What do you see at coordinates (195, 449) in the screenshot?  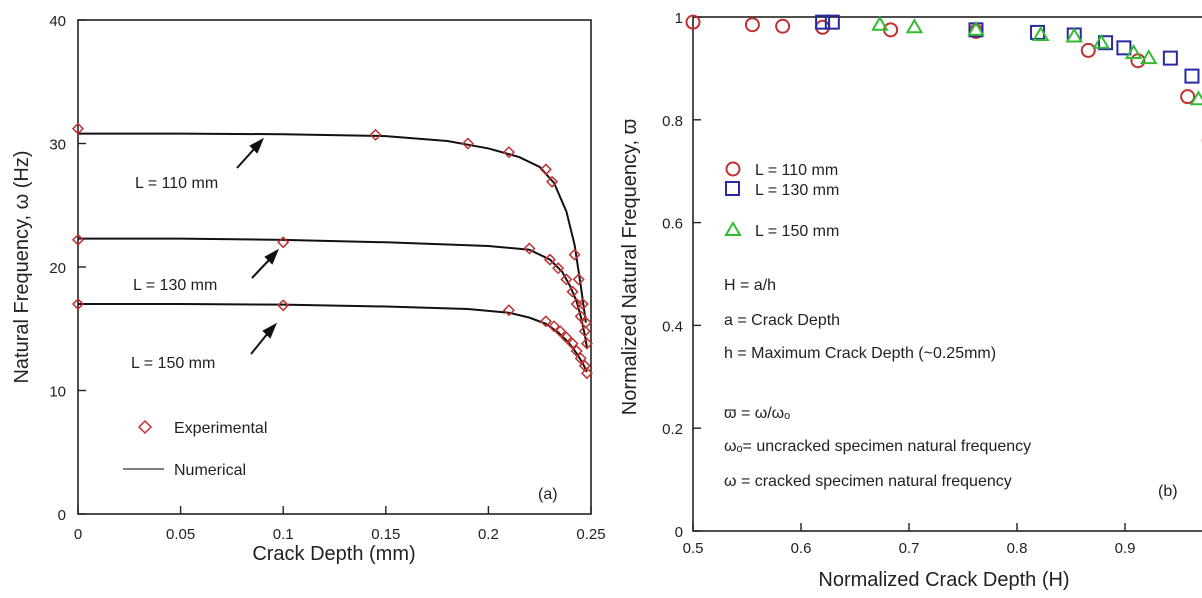 I see `panel-a-legend: Experimental Numerical` at bounding box center [195, 449].